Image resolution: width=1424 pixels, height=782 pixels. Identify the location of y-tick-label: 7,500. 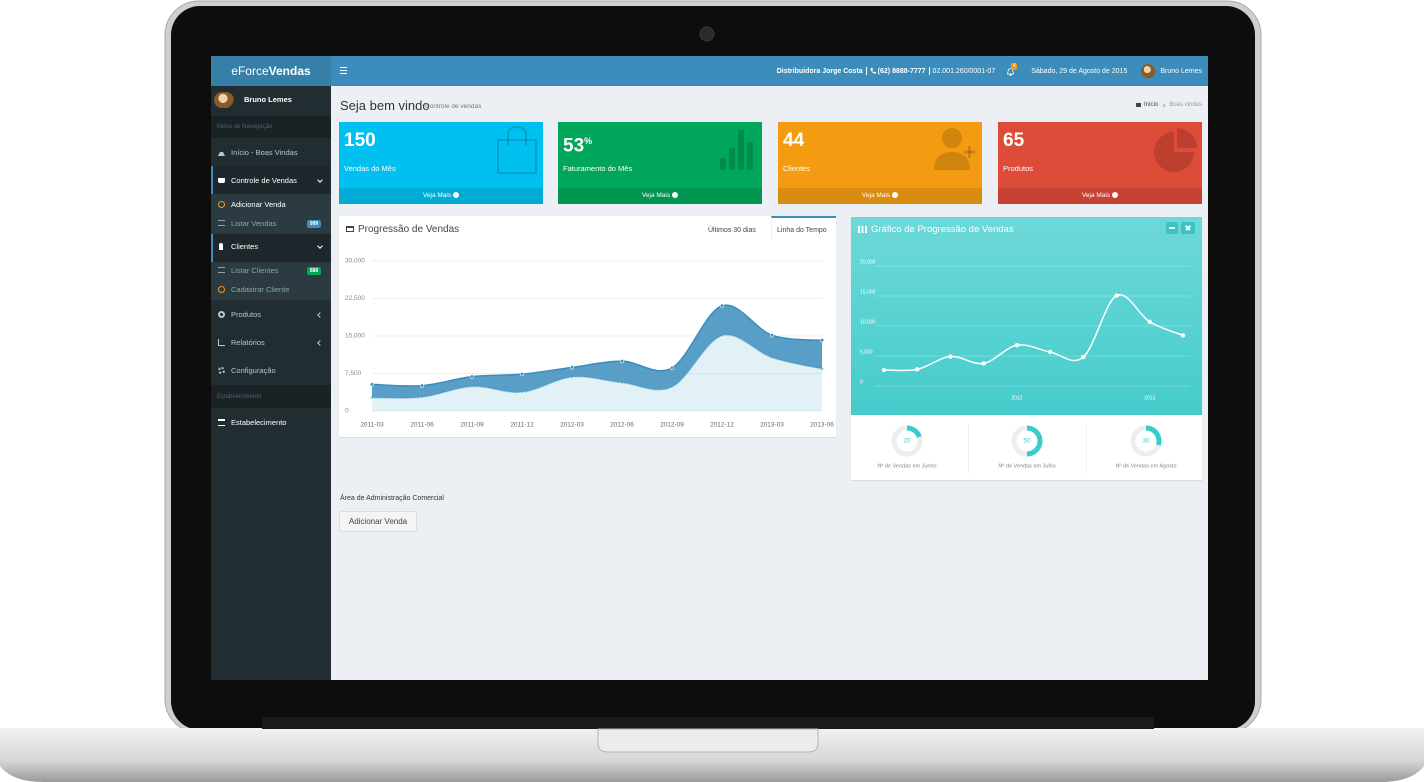
(353, 373).